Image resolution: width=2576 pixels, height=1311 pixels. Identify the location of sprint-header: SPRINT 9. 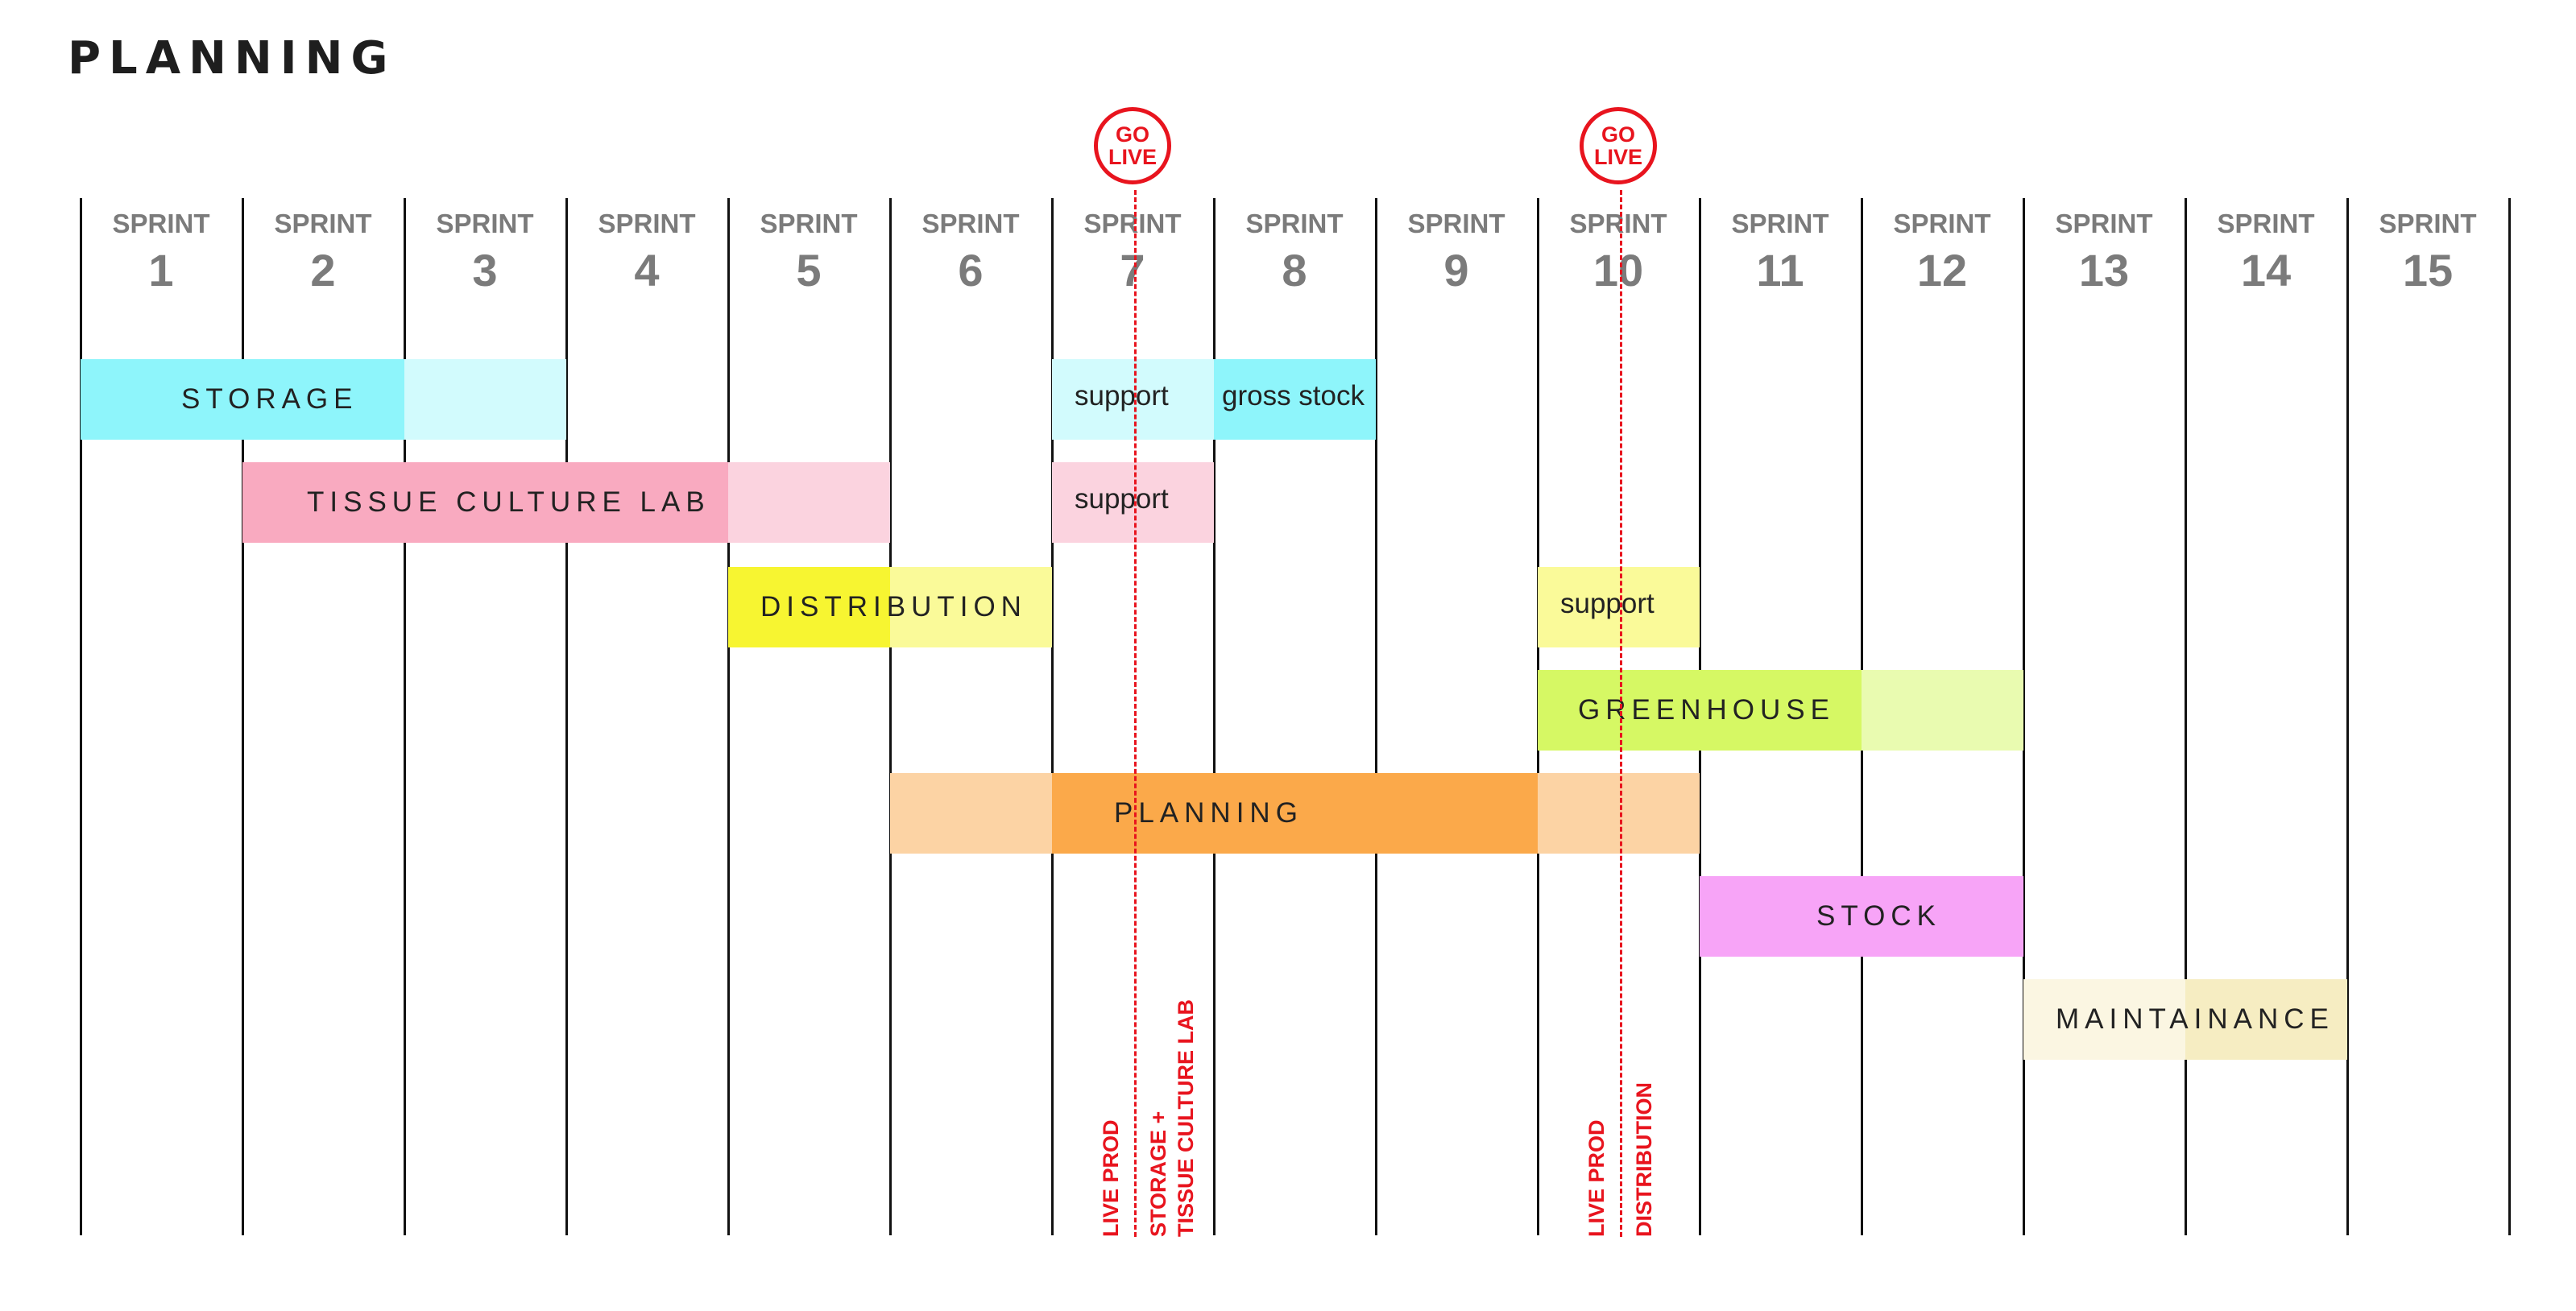
(1456, 254).